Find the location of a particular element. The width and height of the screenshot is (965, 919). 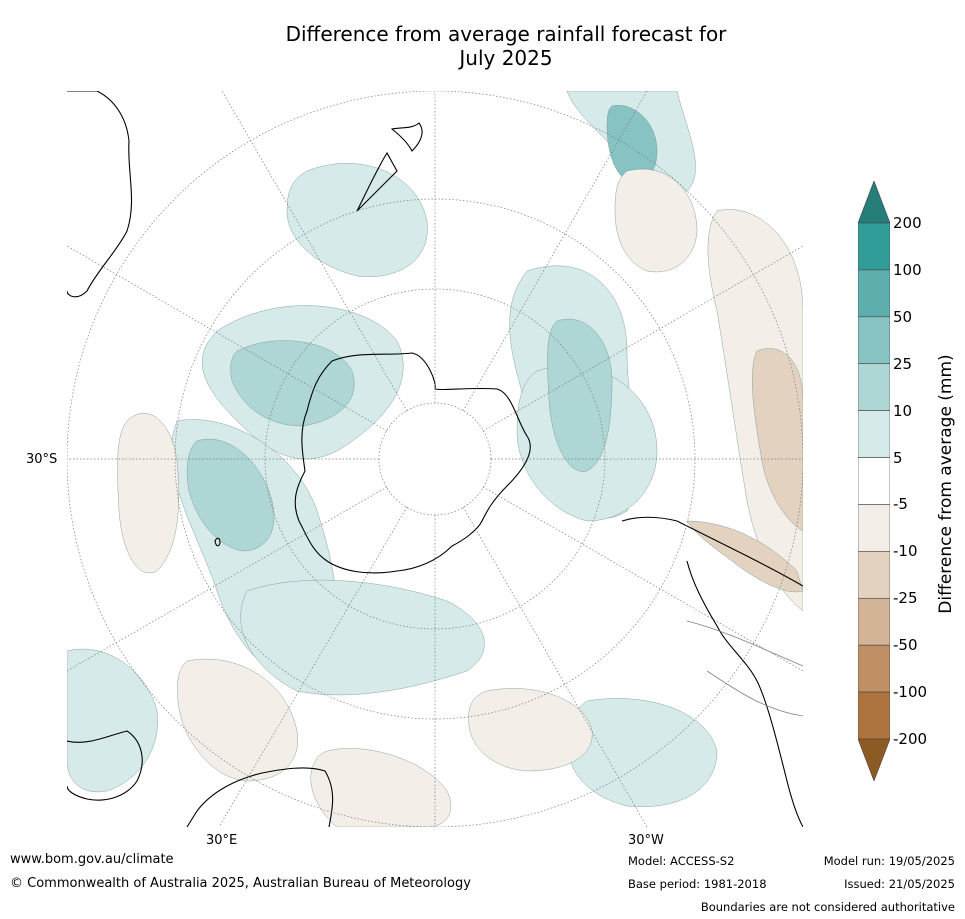

meridian-120w is located at coordinates (642, 338).